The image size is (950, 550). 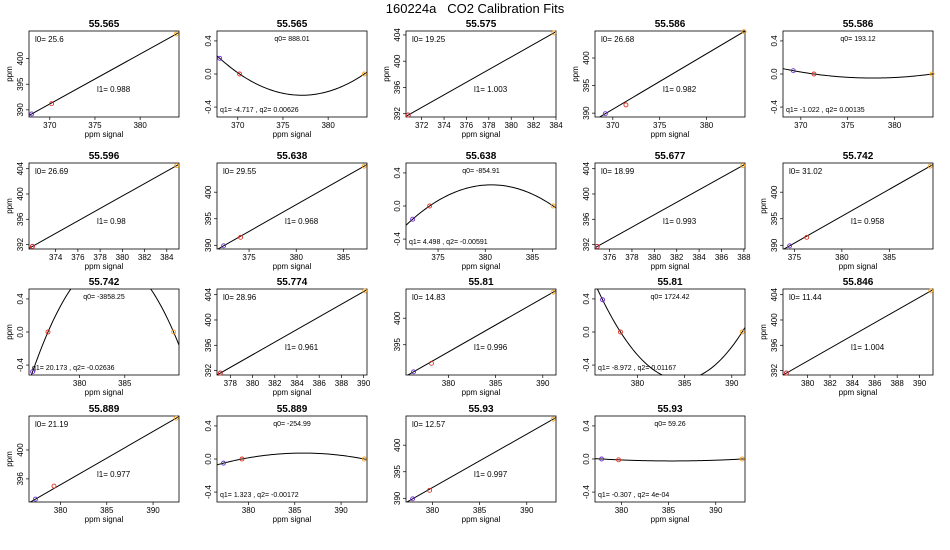 I want to click on intercept-label: l0= 26.69, so click(x=52, y=171).